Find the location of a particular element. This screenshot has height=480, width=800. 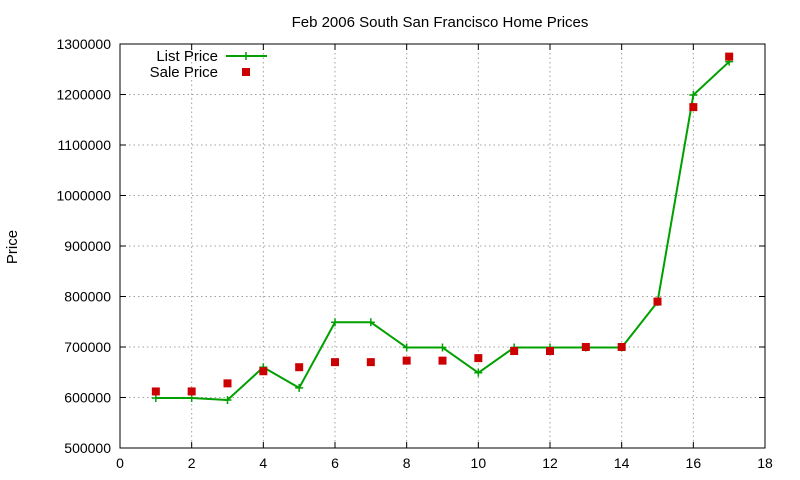

legend-label: Sale Price is located at coordinates (184, 72).